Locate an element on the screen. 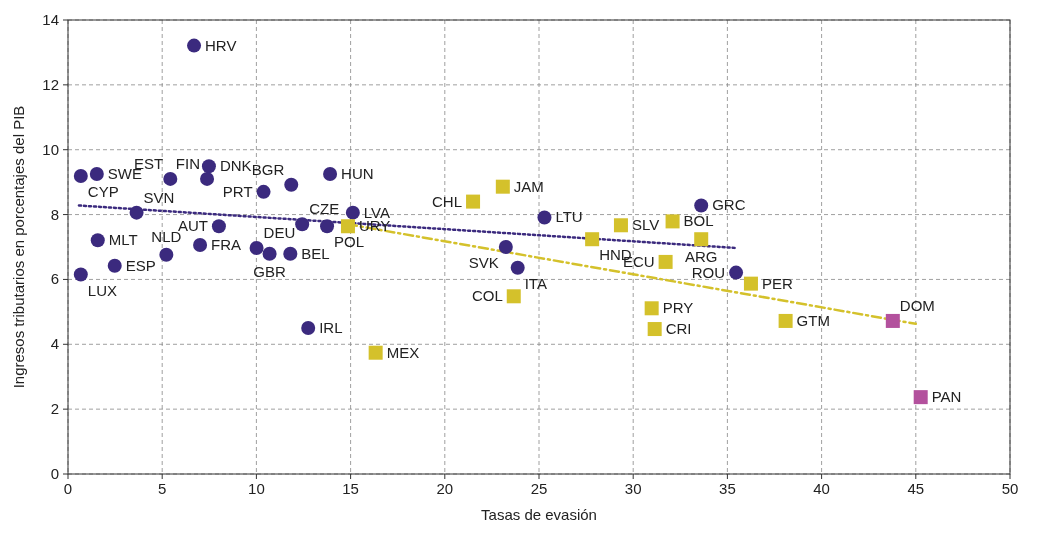  annotation: SVK is located at coordinates (483, 262).